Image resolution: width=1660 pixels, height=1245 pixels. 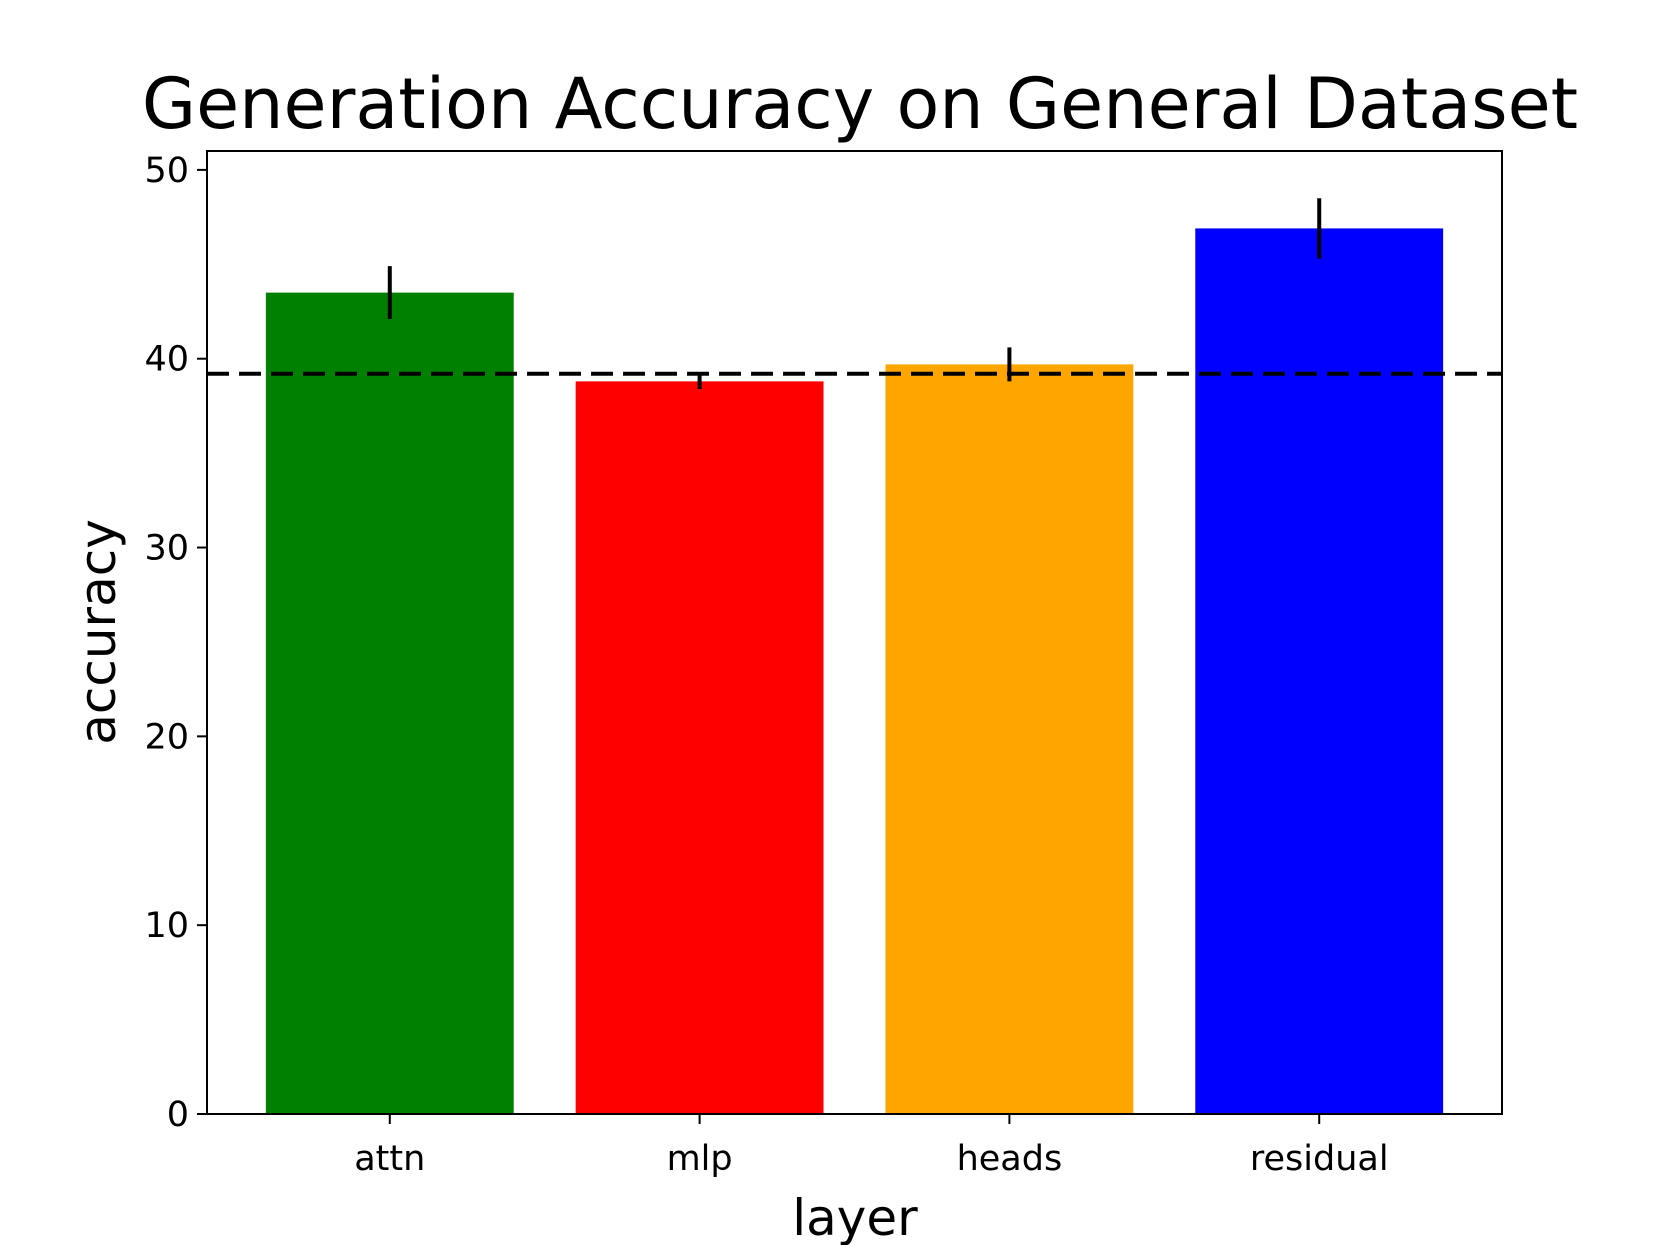 What do you see at coordinates (166, 737) in the screenshot?
I see `y-tick-label-20: 20` at bounding box center [166, 737].